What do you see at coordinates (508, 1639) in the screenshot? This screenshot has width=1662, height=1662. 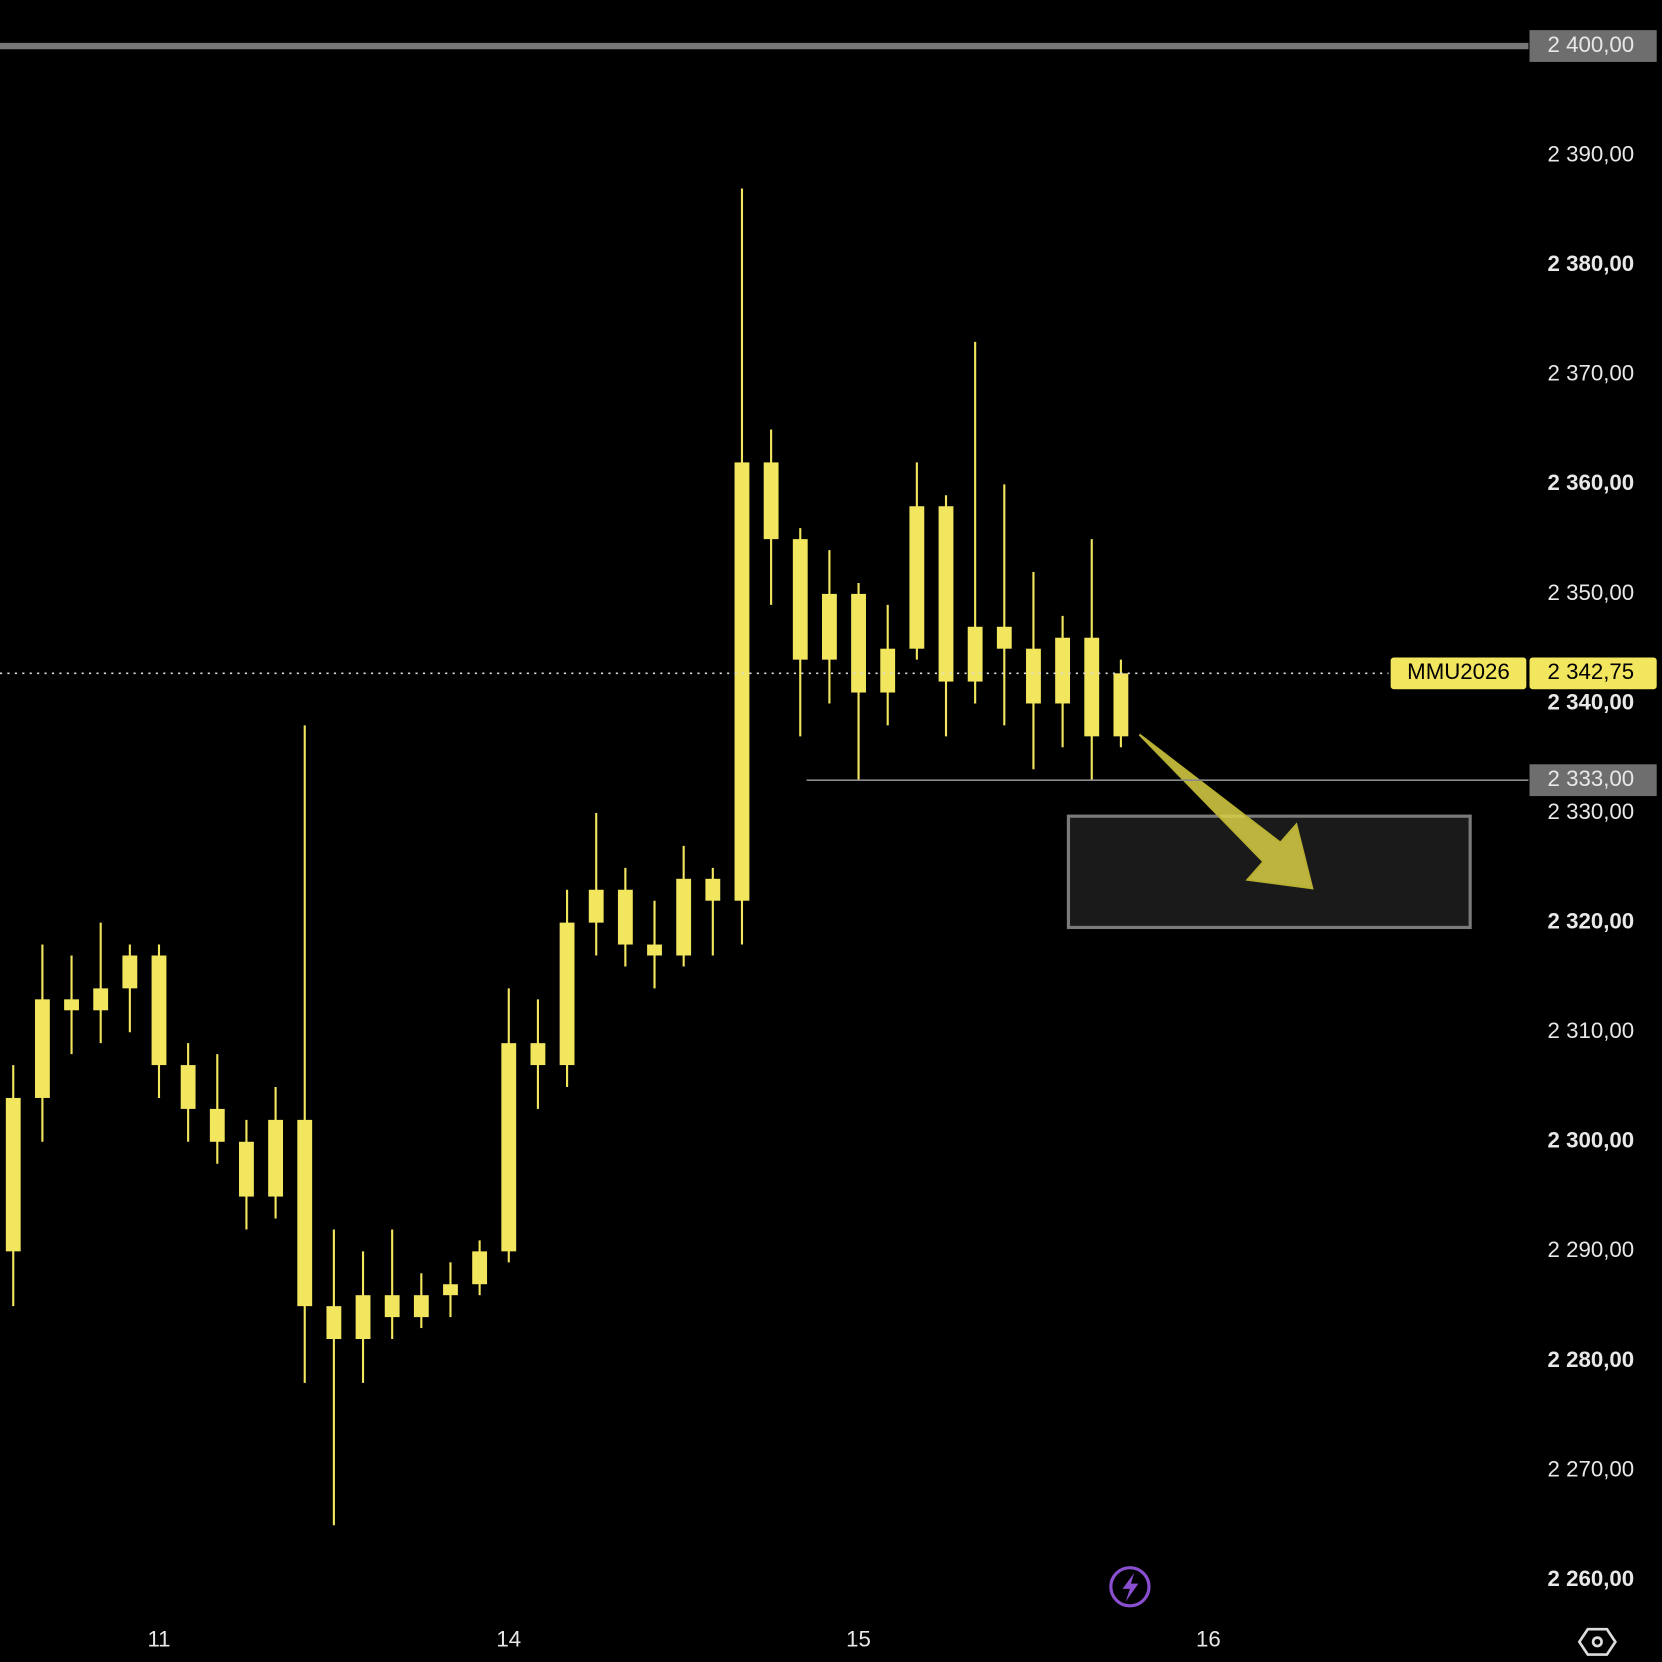 I see `x-tick-label: 14` at bounding box center [508, 1639].